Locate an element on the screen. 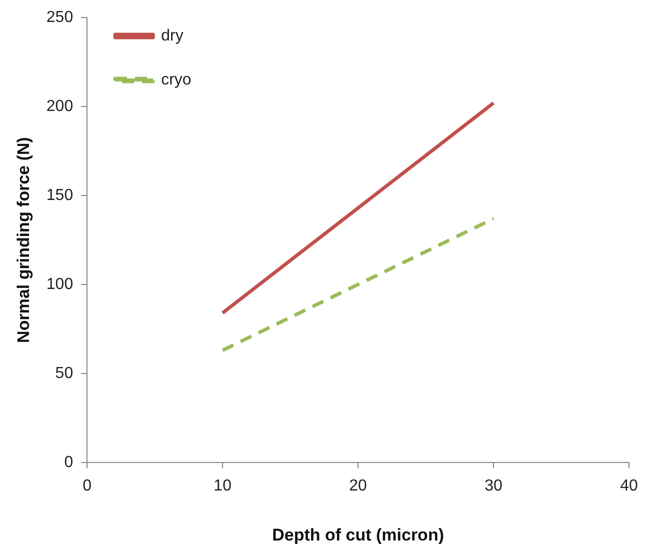 The width and height of the screenshot is (654, 560). legend-label: dry is located at coordinates (172, 35).